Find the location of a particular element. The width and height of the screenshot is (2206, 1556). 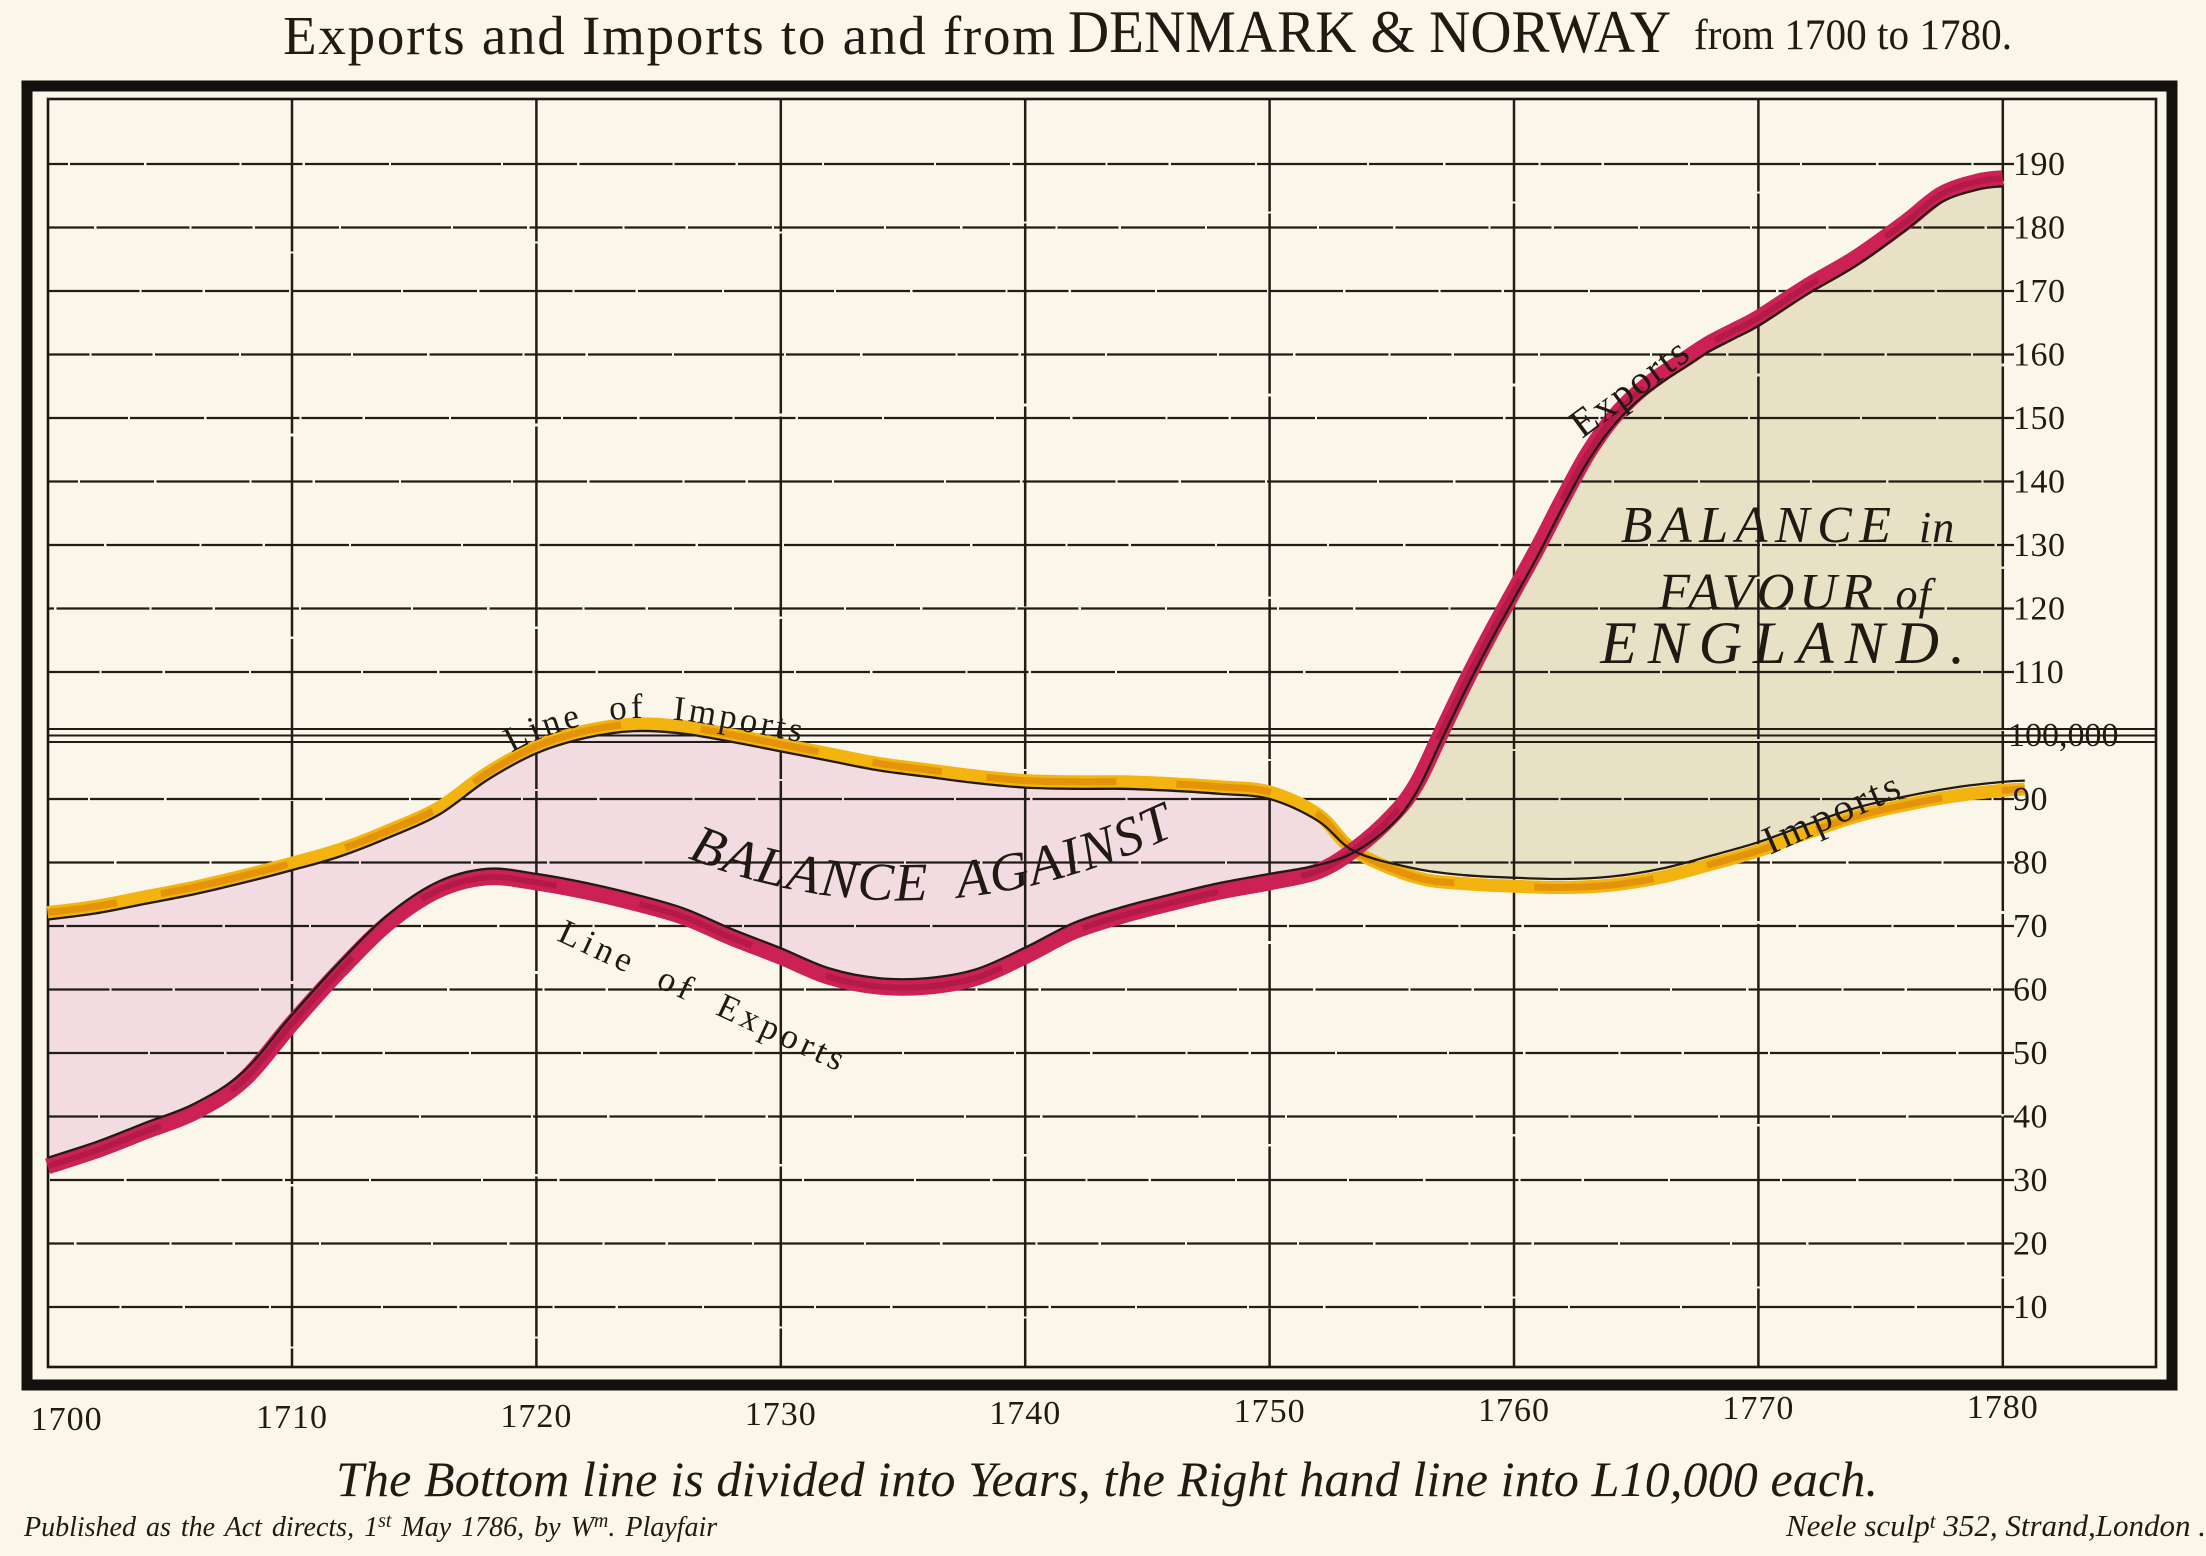

svg-text:Neele sculpt 352, Strand,Londo: Neele sculpt 352, Strand,London . is located at coordinates (1995, 1525).